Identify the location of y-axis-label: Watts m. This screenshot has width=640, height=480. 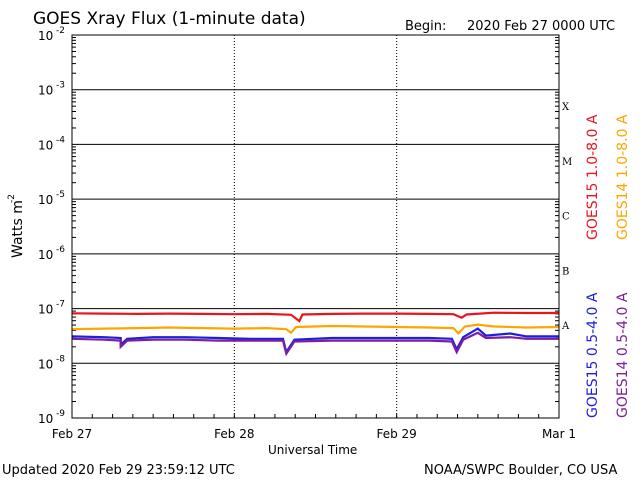
(18, 229).